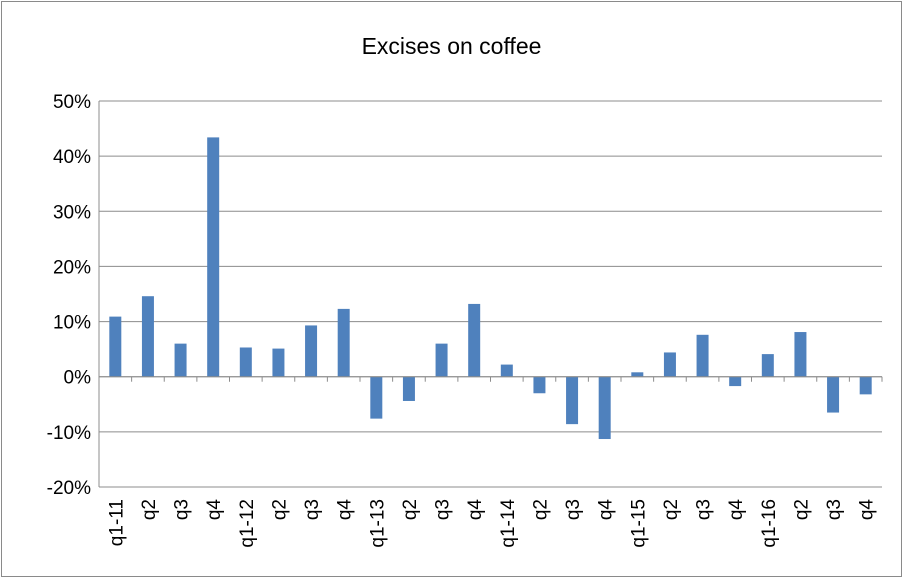 This screenshot has height=579, width=905. Describe the element at coordinates (72, 212) in the screenshot. I see `y-tick-label: 30%` at that location.